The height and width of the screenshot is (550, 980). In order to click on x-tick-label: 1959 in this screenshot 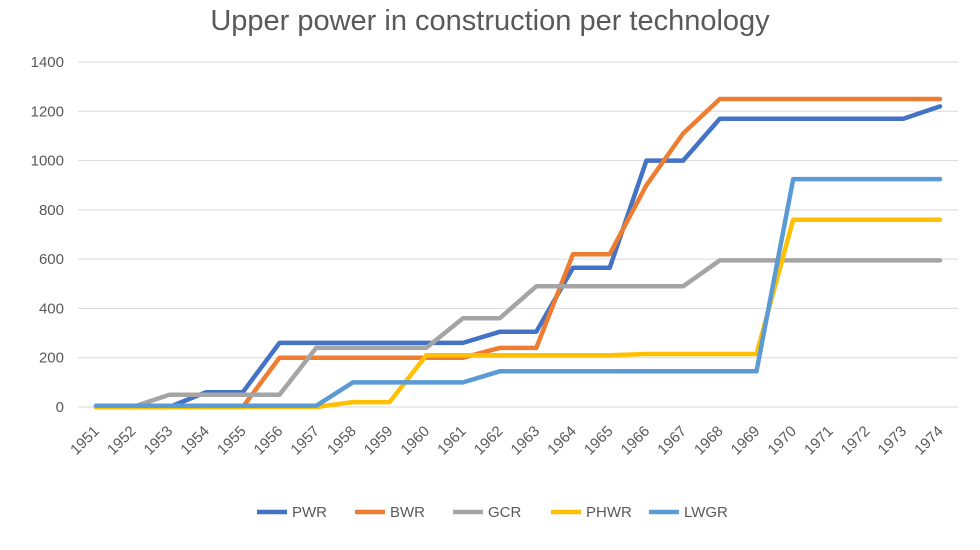, I will do `click(379, 441)`.